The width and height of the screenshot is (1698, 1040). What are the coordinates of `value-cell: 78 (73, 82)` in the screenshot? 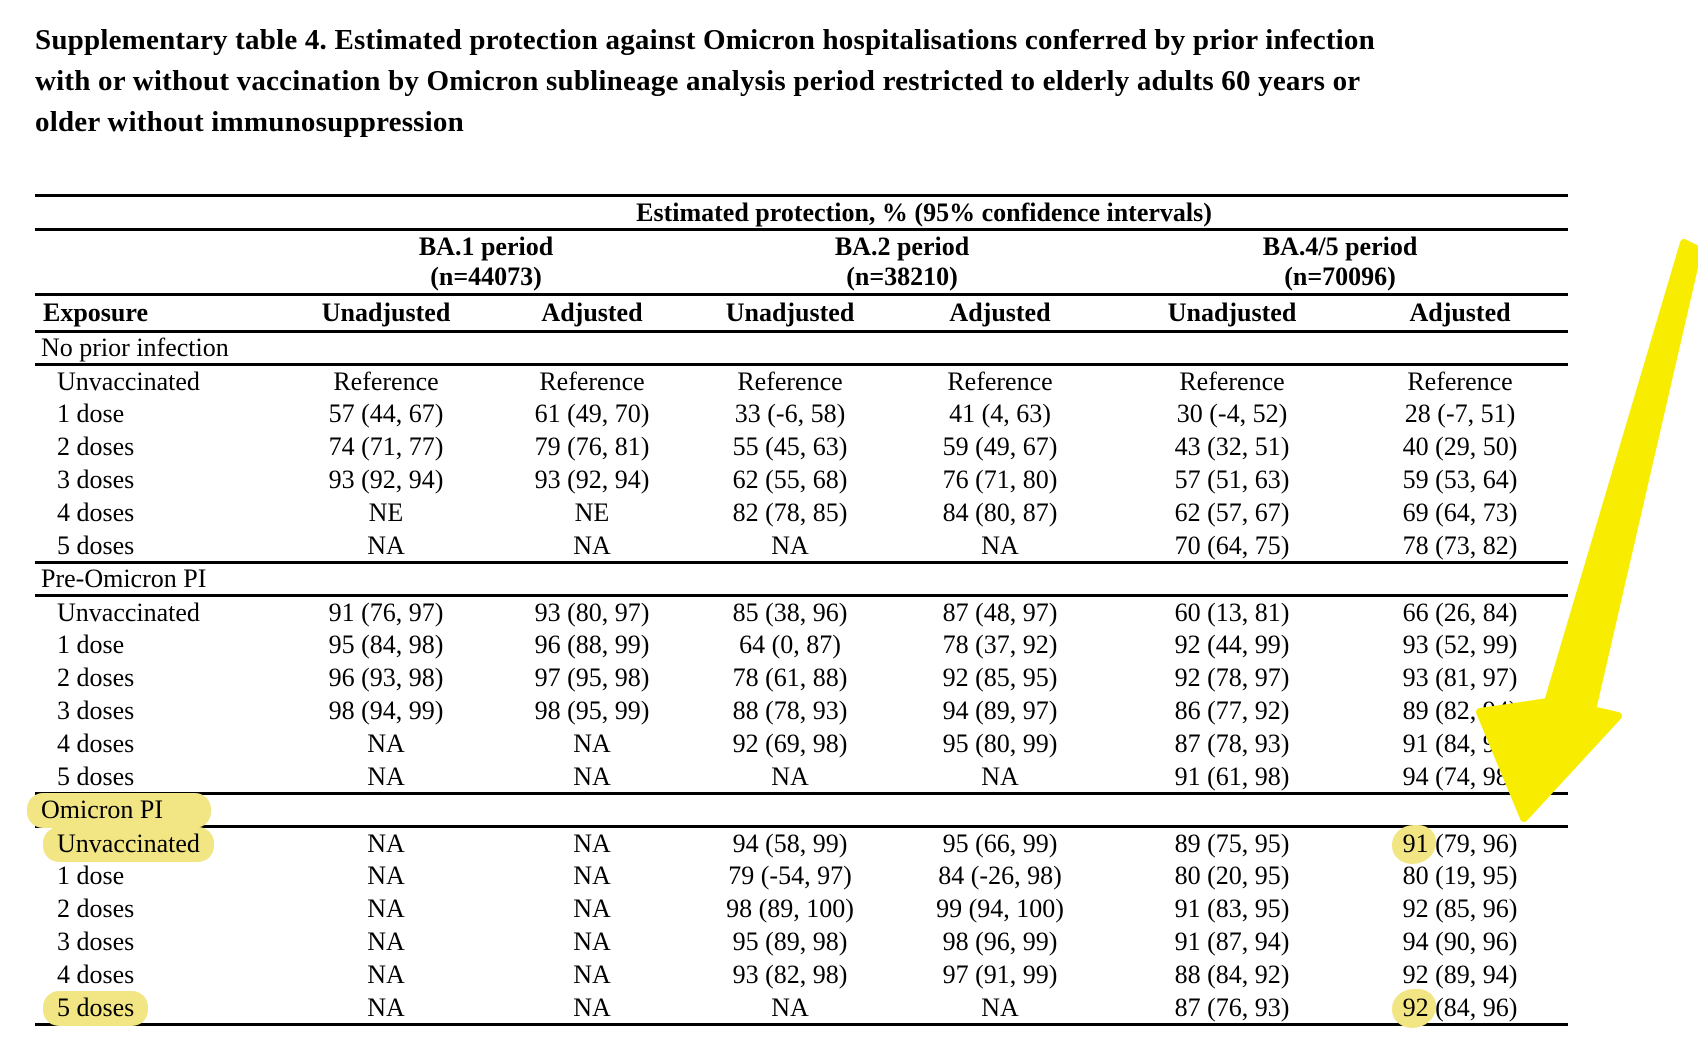 It's located at (1460, 546).